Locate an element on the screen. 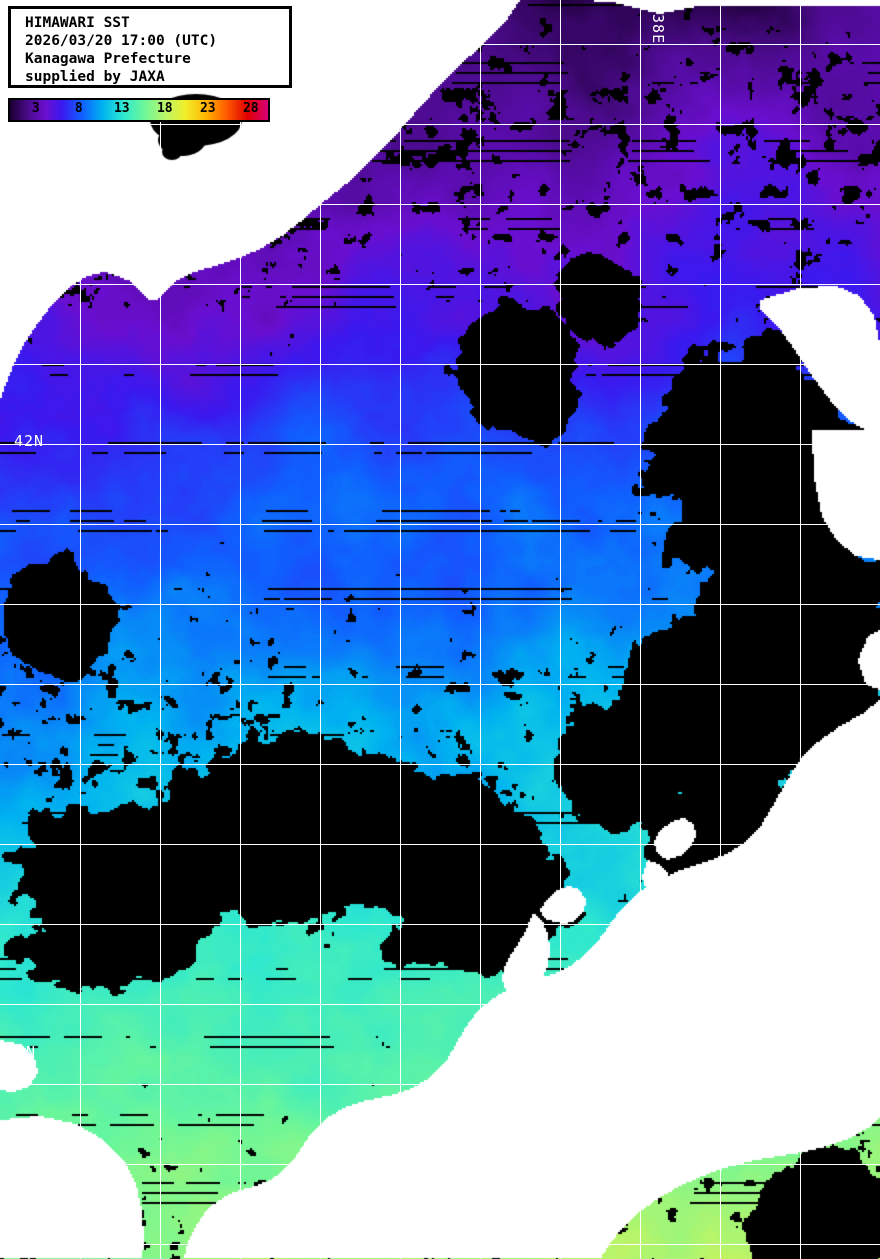 The width and height of the screenshot is (880, 1259). product-region: Kanagawa Prefecture is located at coordinates (108, 59).